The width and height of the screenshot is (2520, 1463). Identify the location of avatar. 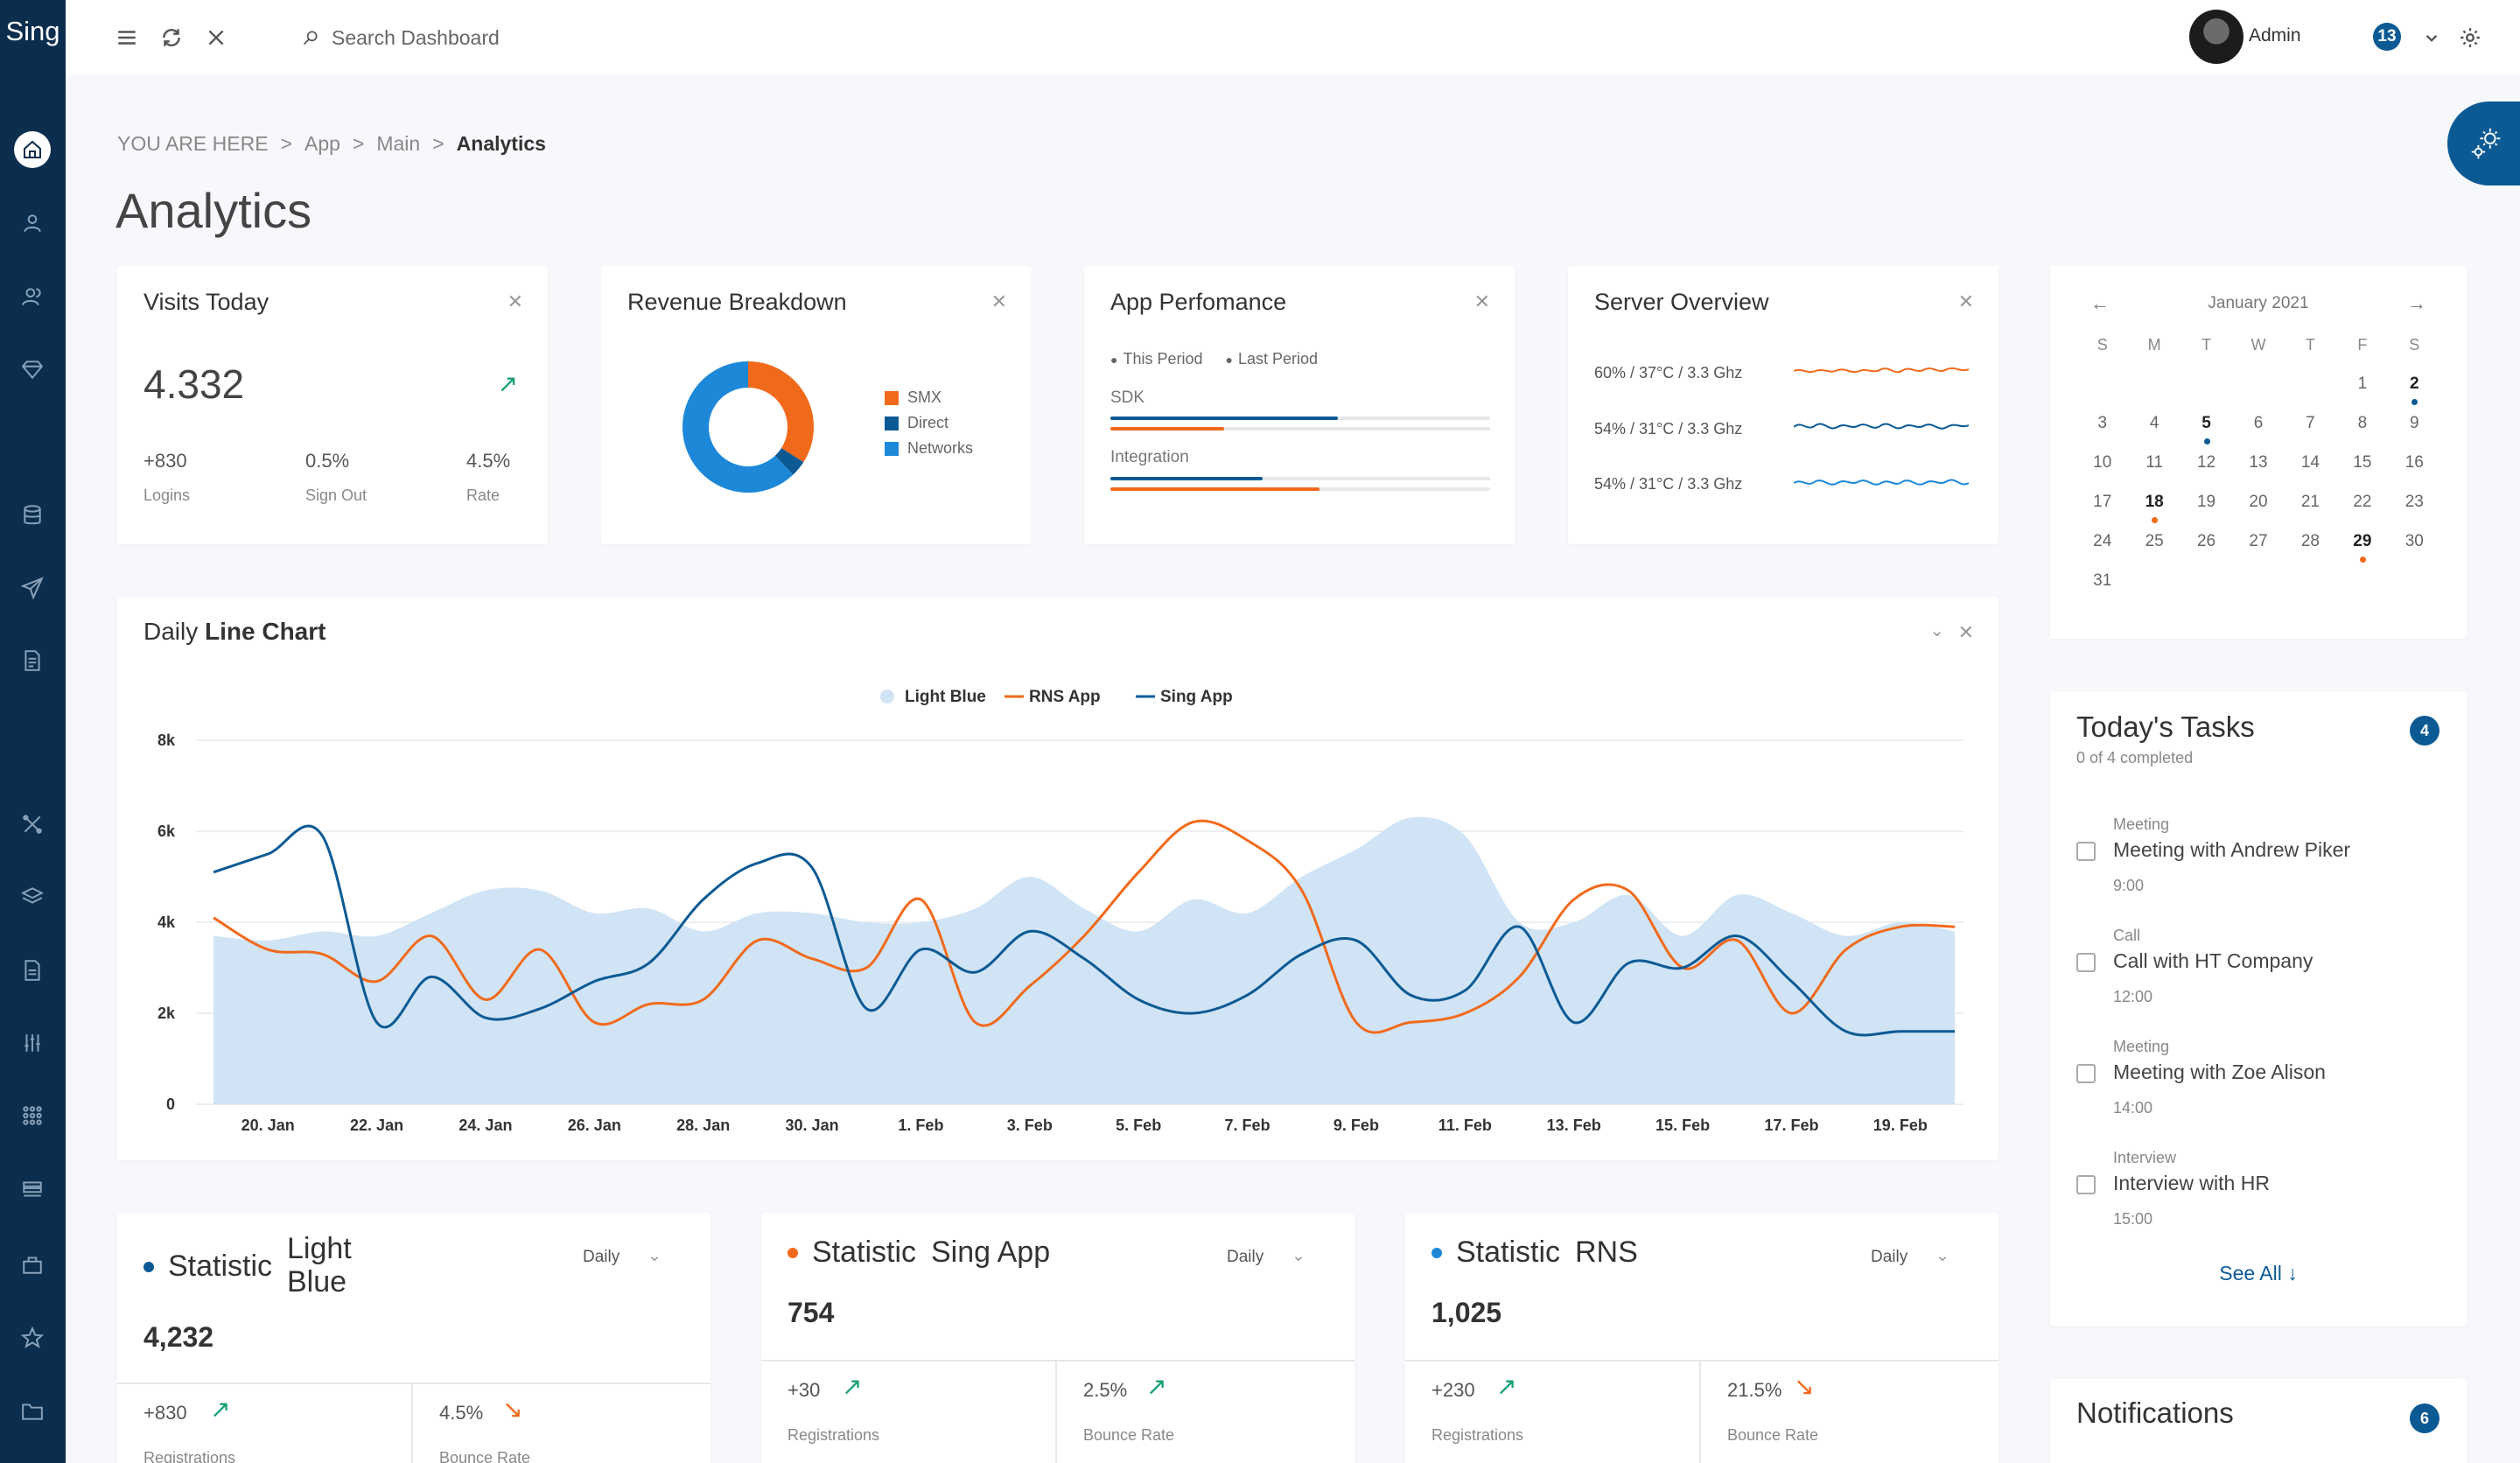
(2216, 37).